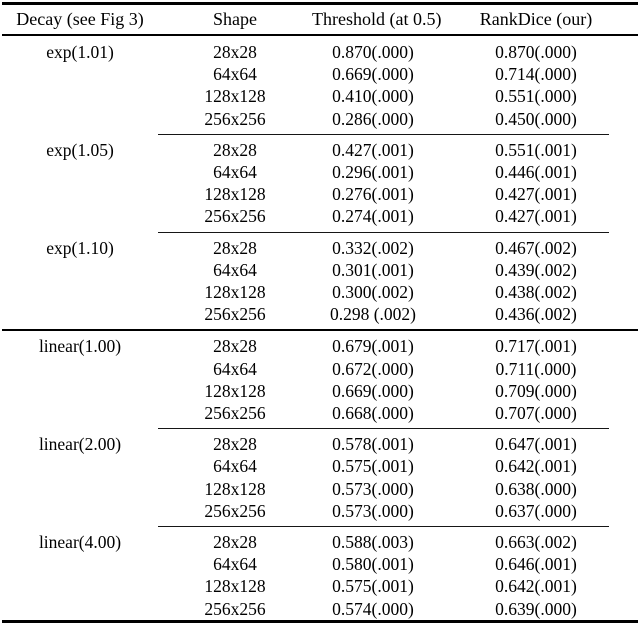 This screenshot has height=623, width=640. What do you see at coordinates (320, 542) in the screenshot?
I see `table-row: linear(4.00) 28x28 0.588(.003) 0.663(.002)` at bounding box center [320, 542].